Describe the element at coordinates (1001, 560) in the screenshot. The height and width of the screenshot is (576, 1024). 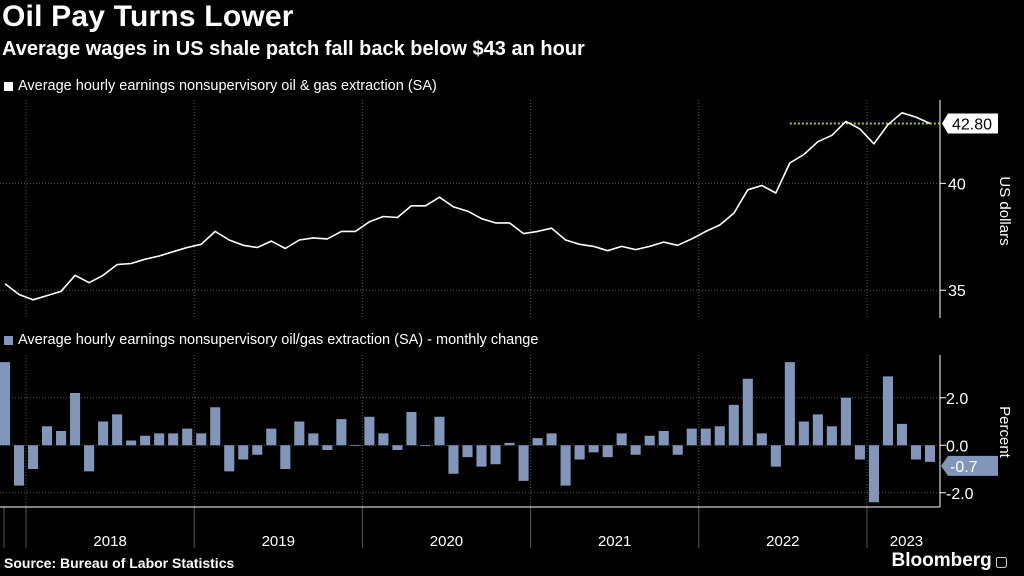
I see `bloomberg-terminal-icon: ▢` at that location.